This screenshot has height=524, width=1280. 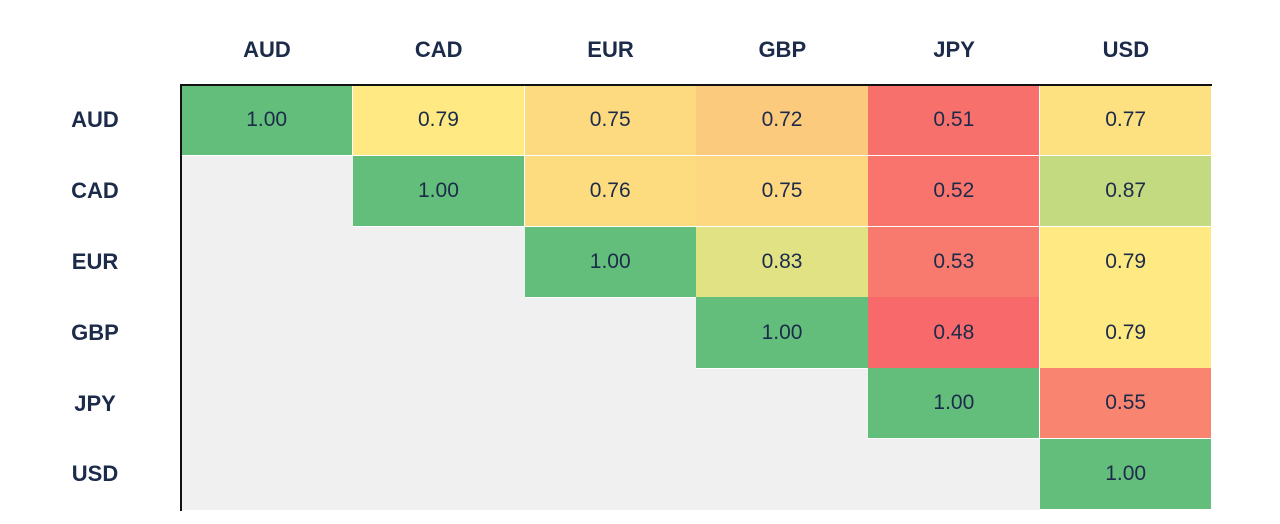 I want to click on heatmap-cell-aud-gbp: 0.72, so click(x=782, y=121).